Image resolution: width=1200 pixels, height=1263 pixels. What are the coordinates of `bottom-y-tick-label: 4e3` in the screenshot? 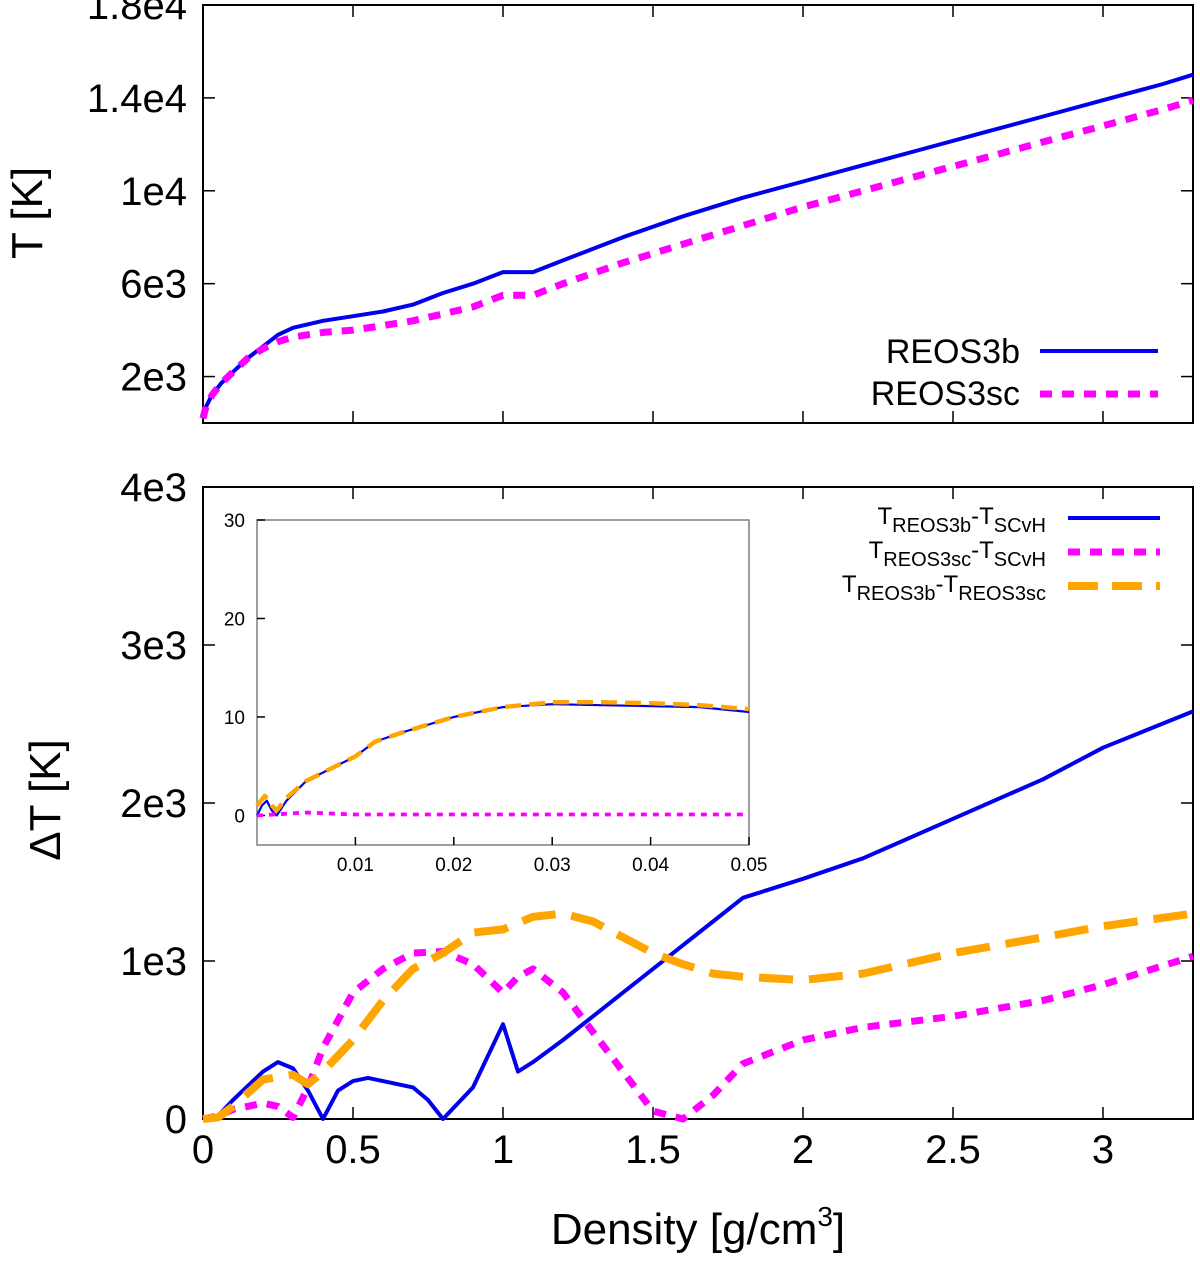 It's located at (153, 488).